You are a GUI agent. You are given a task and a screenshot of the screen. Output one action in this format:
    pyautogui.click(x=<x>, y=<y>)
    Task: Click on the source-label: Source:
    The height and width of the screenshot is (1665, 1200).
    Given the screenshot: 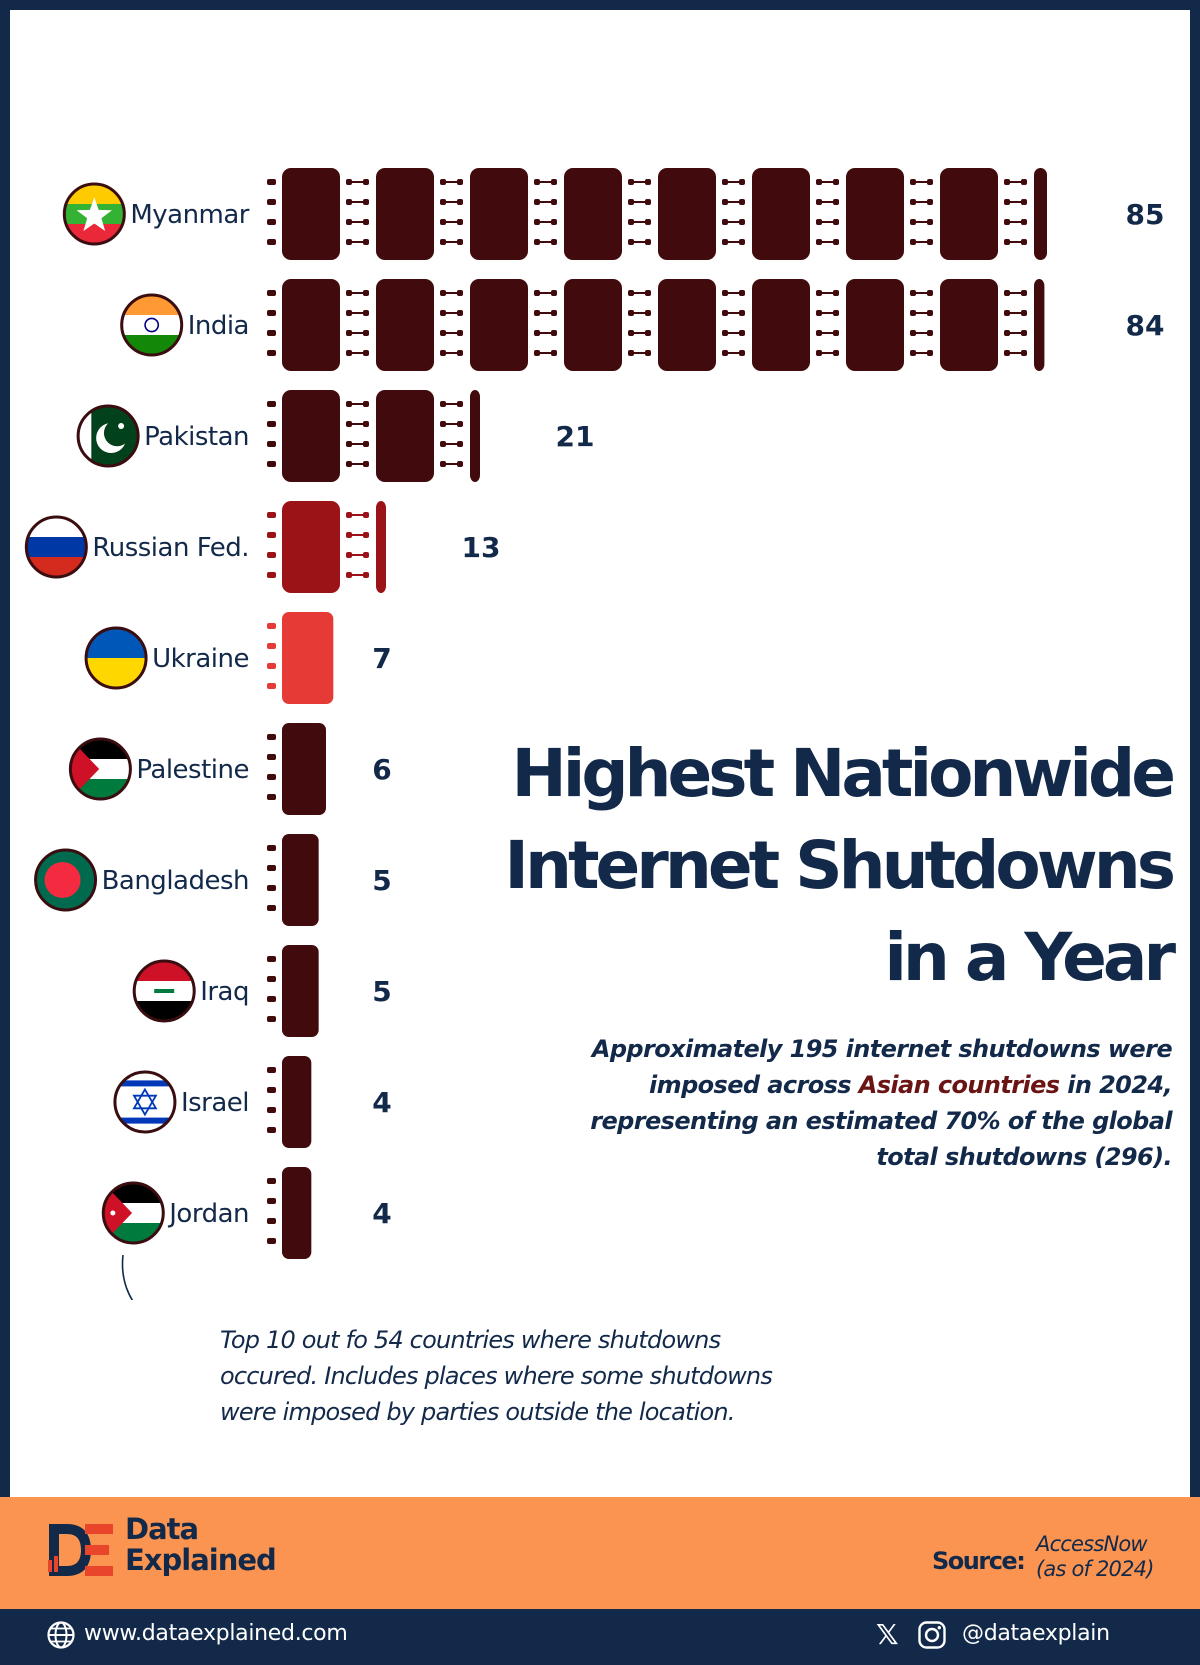 What is the action you would take?
    pyautogui.click(x=979, y=1561)
    